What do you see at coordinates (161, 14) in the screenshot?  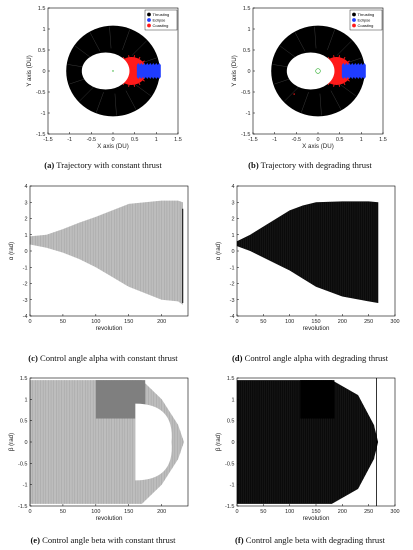 I see `legend-label-thrusting: Thrusting` at bounding box center [161, 14].